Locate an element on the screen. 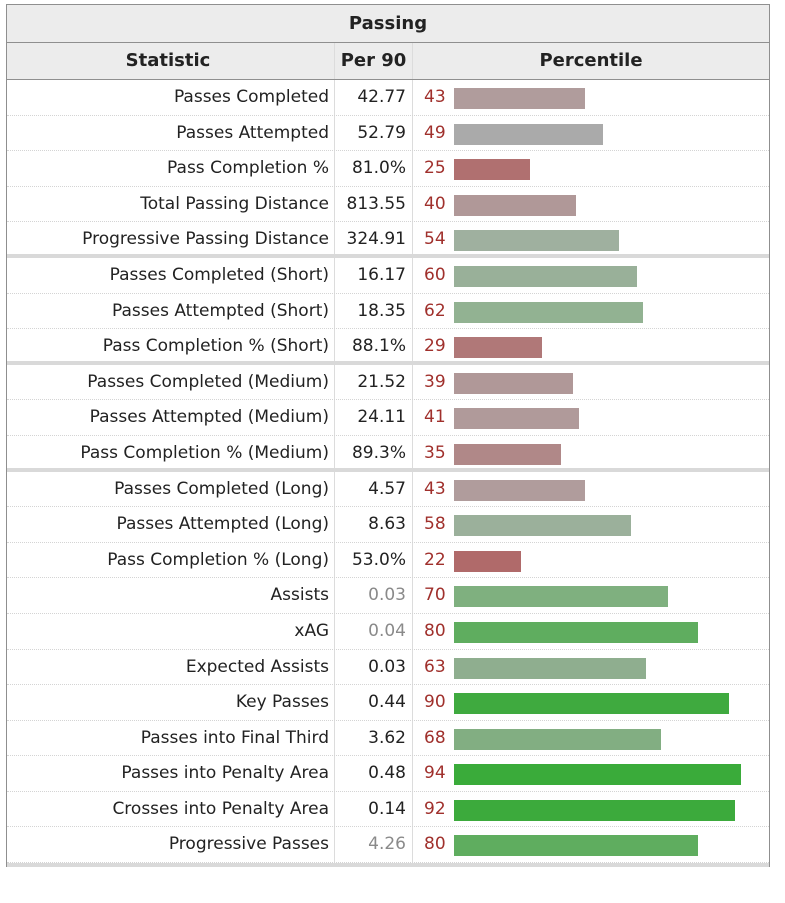 The height and width of the screenshot is (903, 785). stat-label: Passes Completed (Short) is located at coordinates (171, 275).